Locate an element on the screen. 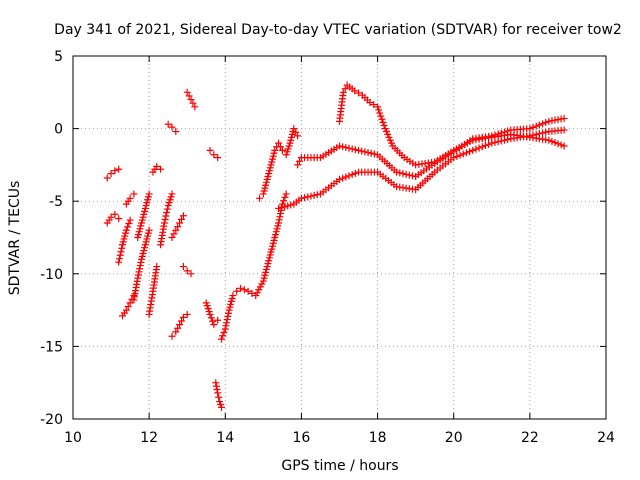 The height and width of the screenshot is (480, 640). x-tick-label: 10 is located at coordinates (73, 438).